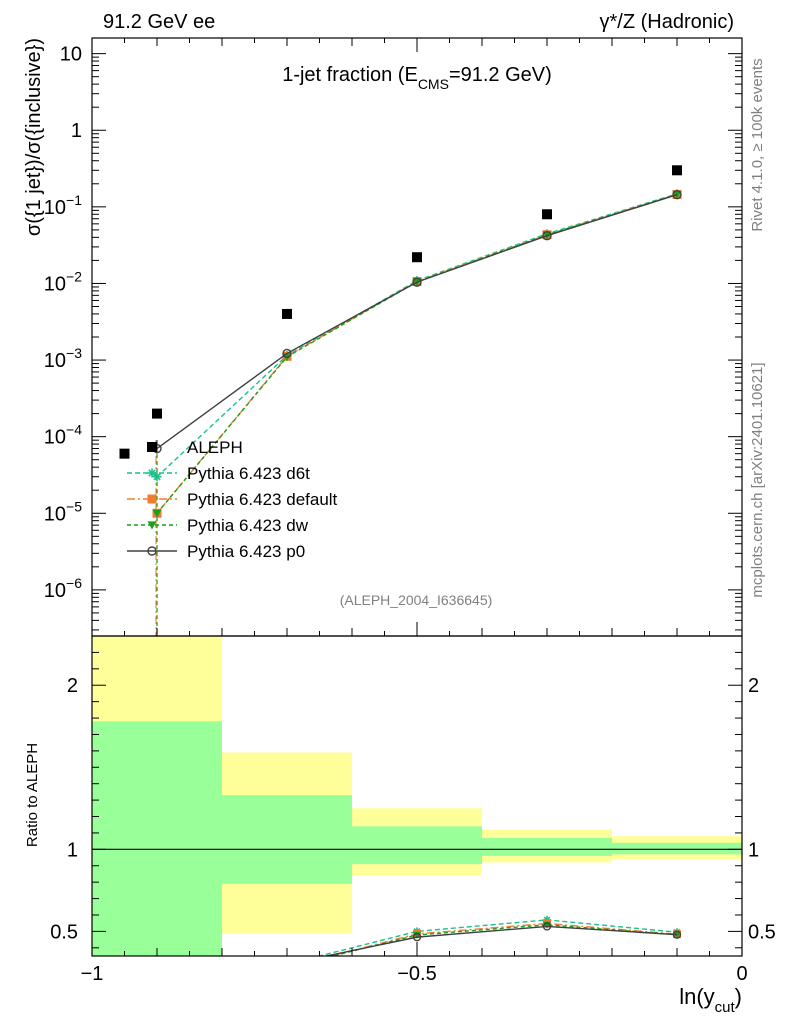 The image size is (786, 1024). I want to click on x-tick-label-2: 0, so click(741, 974).